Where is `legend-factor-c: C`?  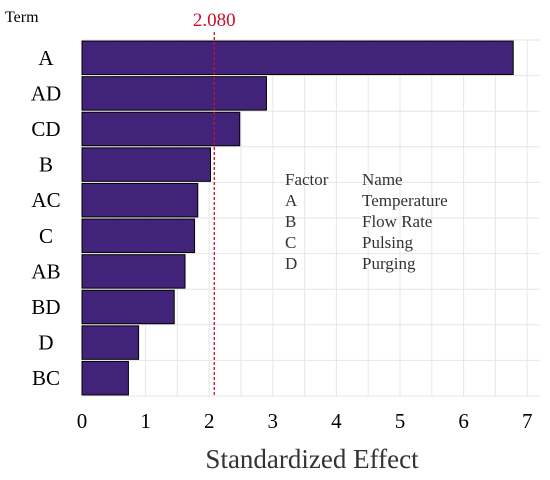
legend-factor-c: C is located at coordinates (290, 242).